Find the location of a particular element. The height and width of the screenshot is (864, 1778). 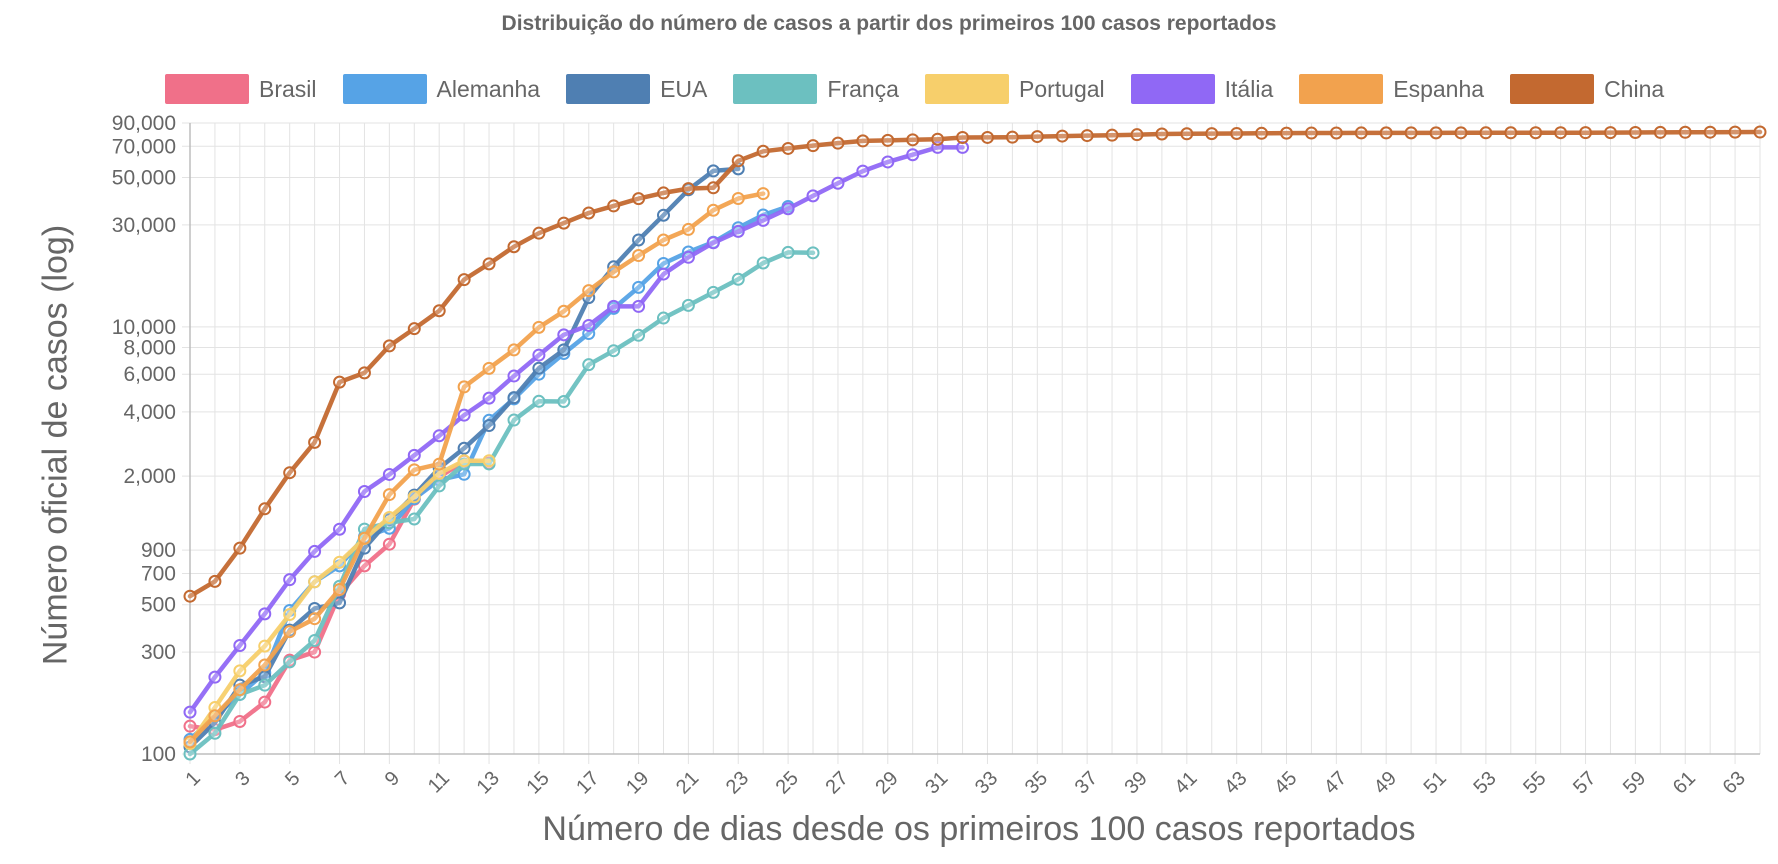

legend-item-portugal: Portugal is located at coordinates (1014, 89).